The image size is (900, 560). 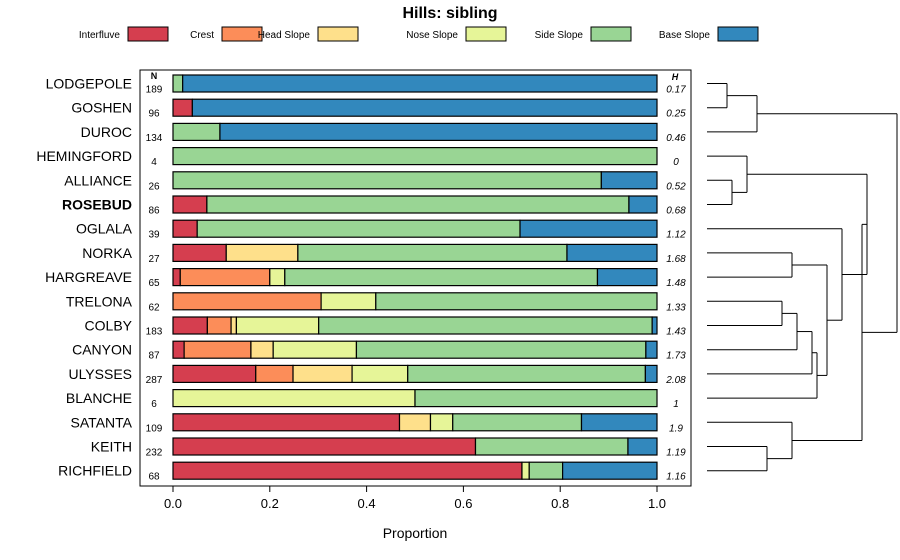 I want to click on bar-segment-hargreave-crest, so click(x=225, y=277).